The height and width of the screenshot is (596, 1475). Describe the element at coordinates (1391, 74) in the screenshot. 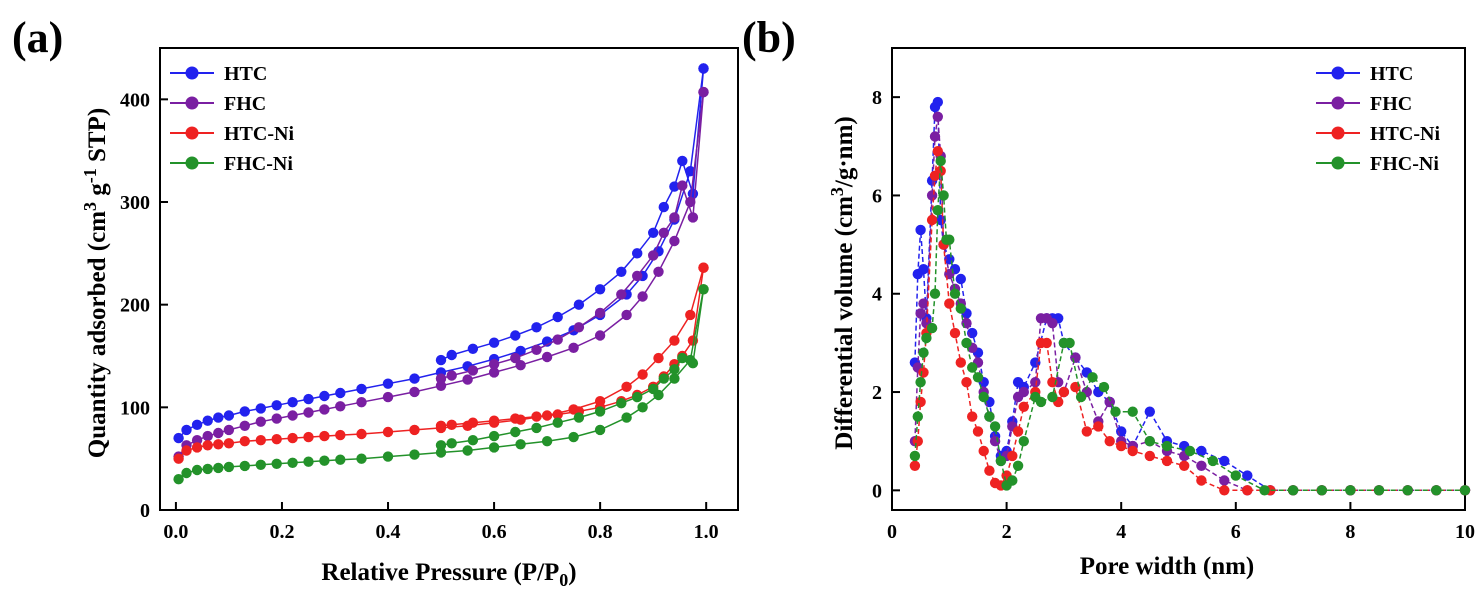

I see `panel-b-legend-label: HTC` at that location.